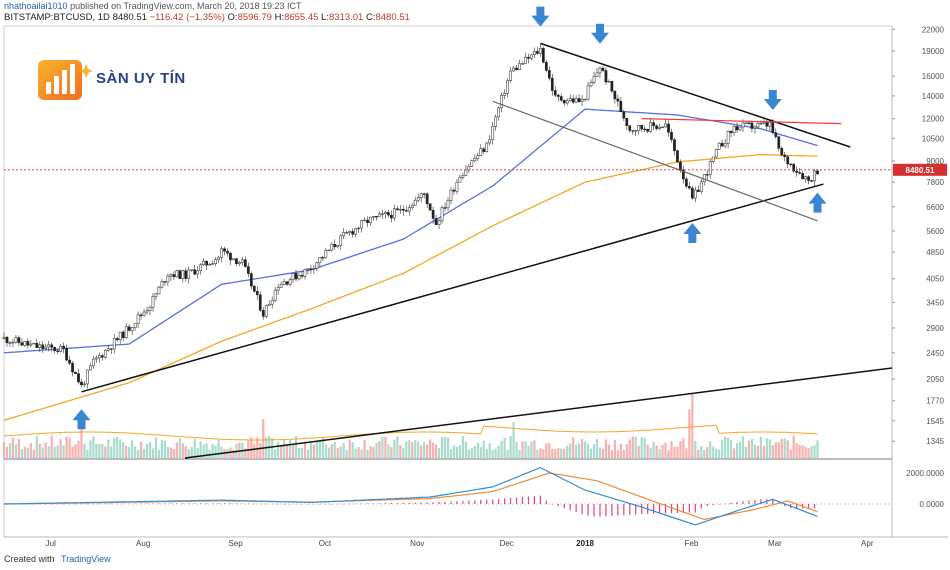  I want to click on price-change: −116.42 (−1.35%), so click(187, 17).